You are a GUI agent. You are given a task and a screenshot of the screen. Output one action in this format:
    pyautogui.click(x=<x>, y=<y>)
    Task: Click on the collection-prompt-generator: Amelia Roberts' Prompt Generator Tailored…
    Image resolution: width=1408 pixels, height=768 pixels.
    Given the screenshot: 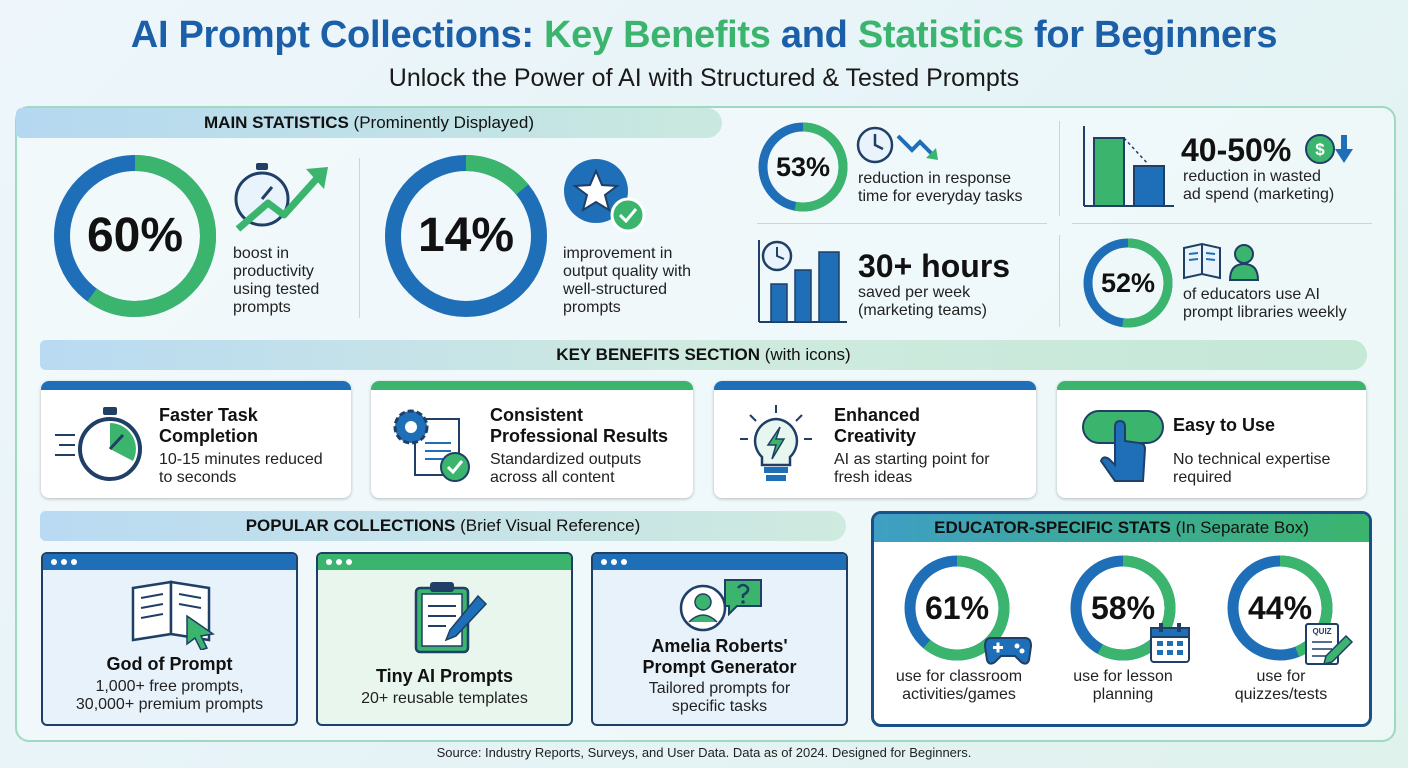 What is the action you would take?
    pyautogui.click(x=719, y=639)
    